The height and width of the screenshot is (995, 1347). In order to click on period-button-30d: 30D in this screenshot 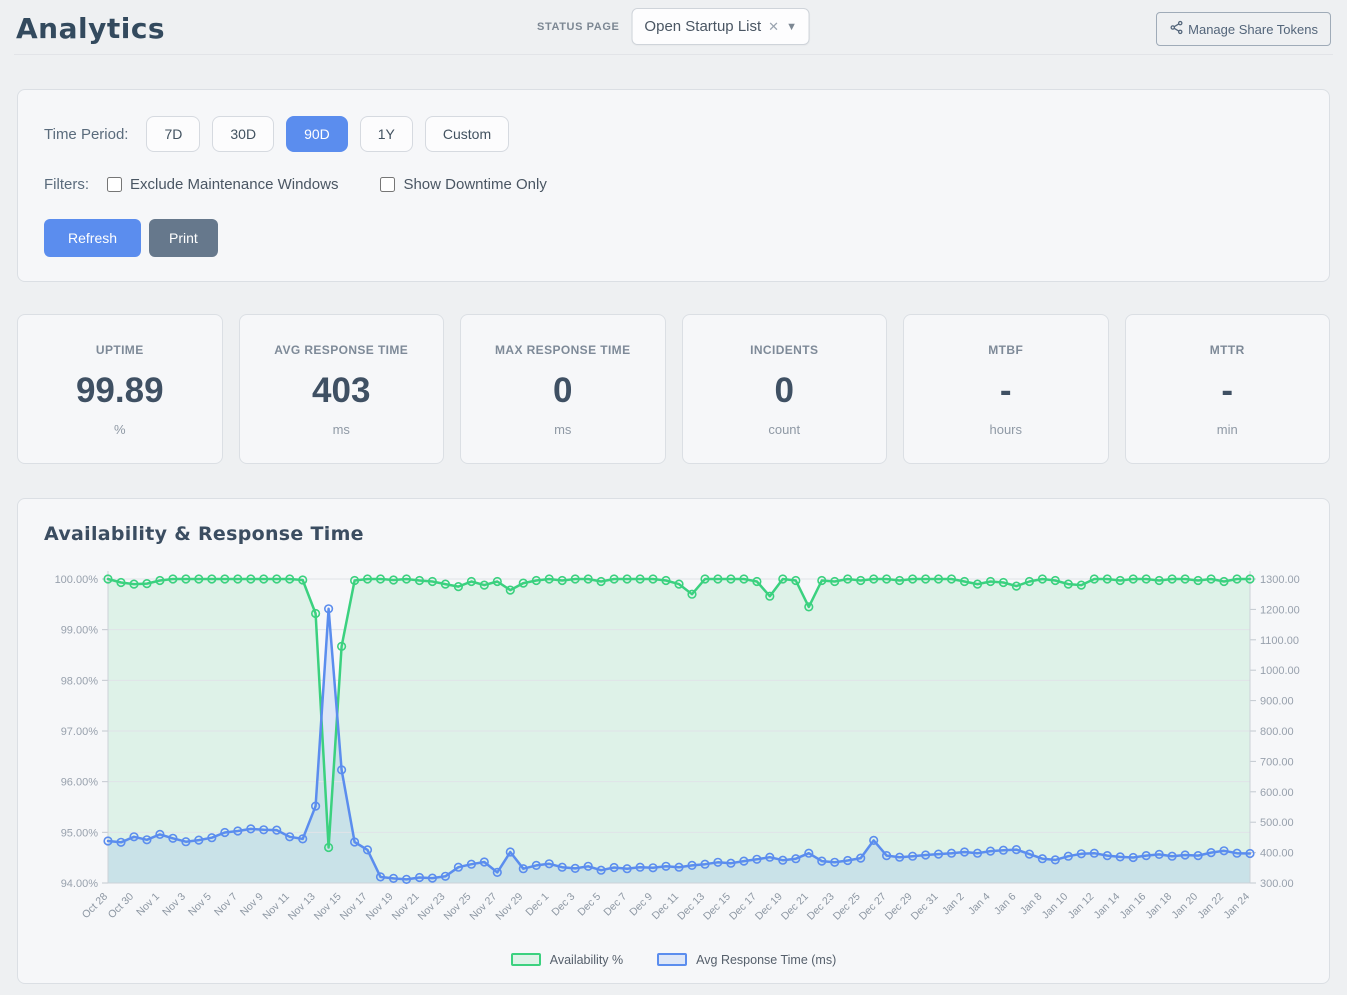, I will do `click(243, 134)`.